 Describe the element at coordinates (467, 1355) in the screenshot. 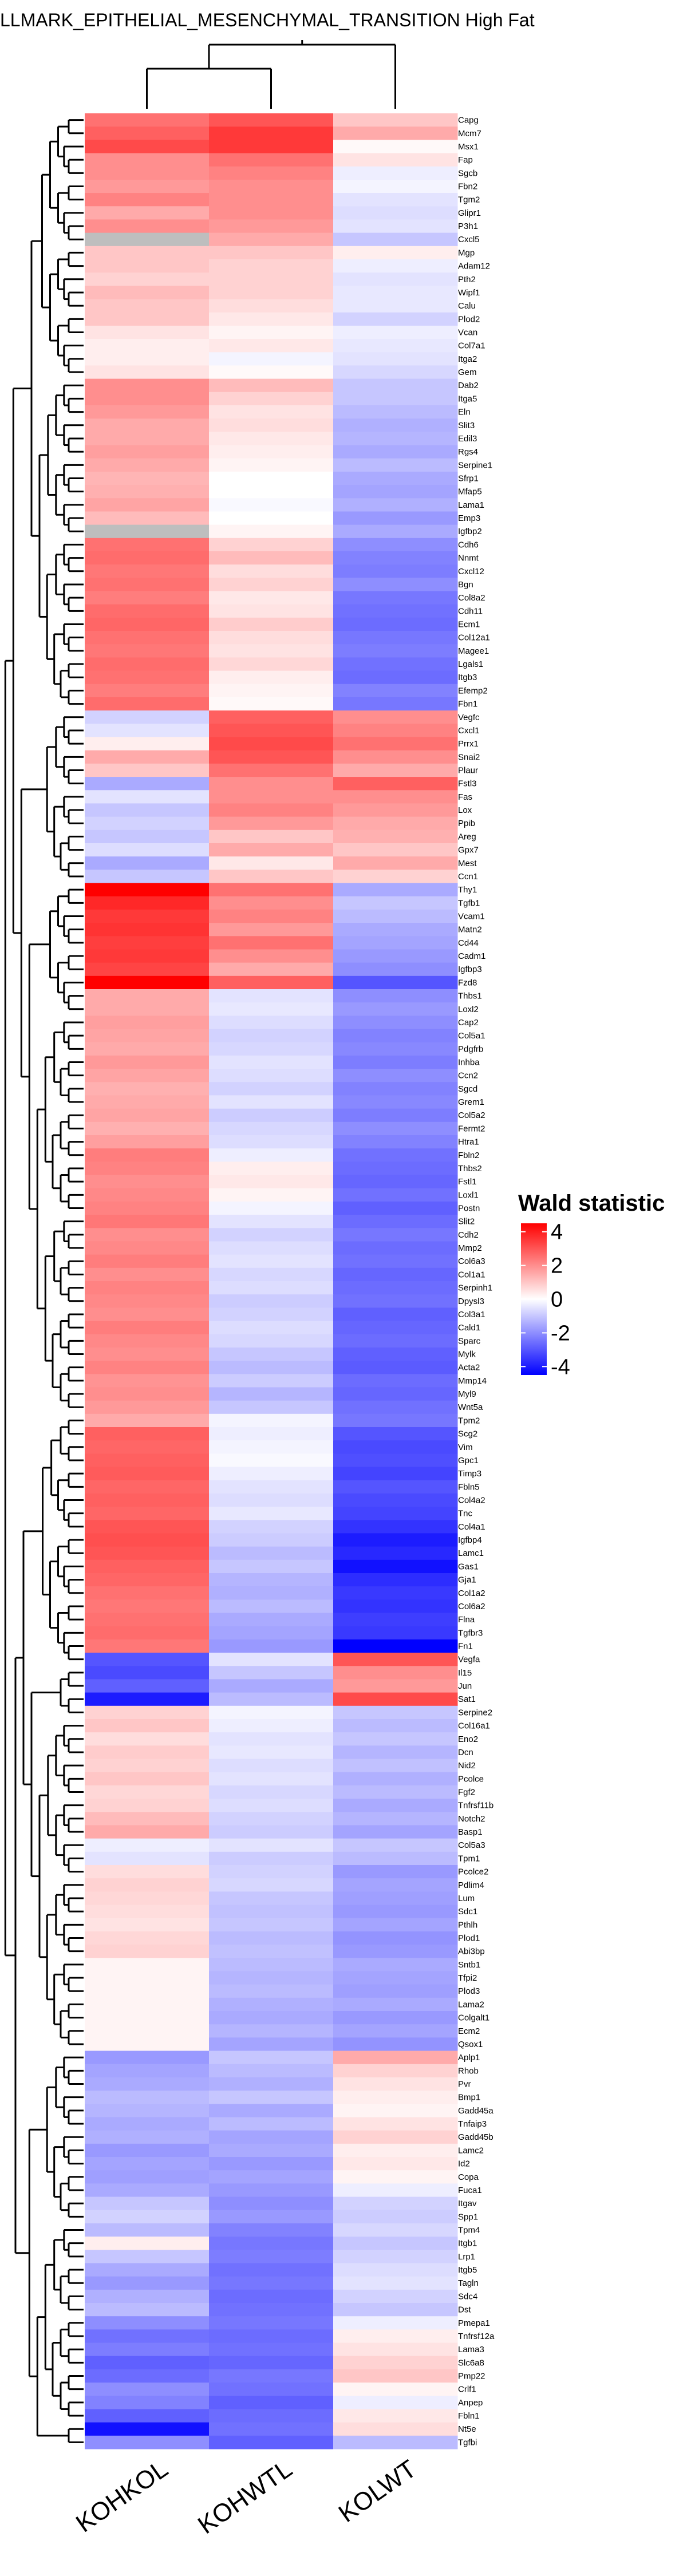

I see `gene-label: Mylk` at that location.